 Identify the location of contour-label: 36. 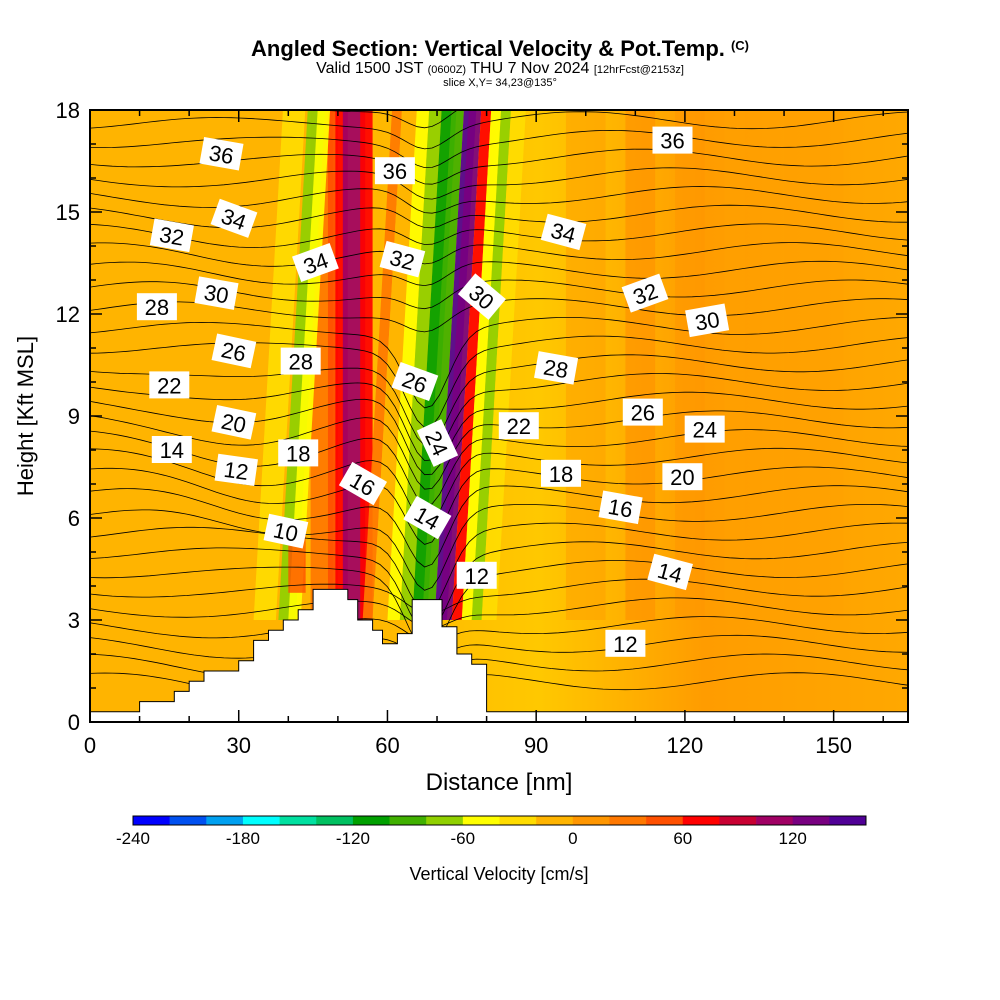
(221, 153).